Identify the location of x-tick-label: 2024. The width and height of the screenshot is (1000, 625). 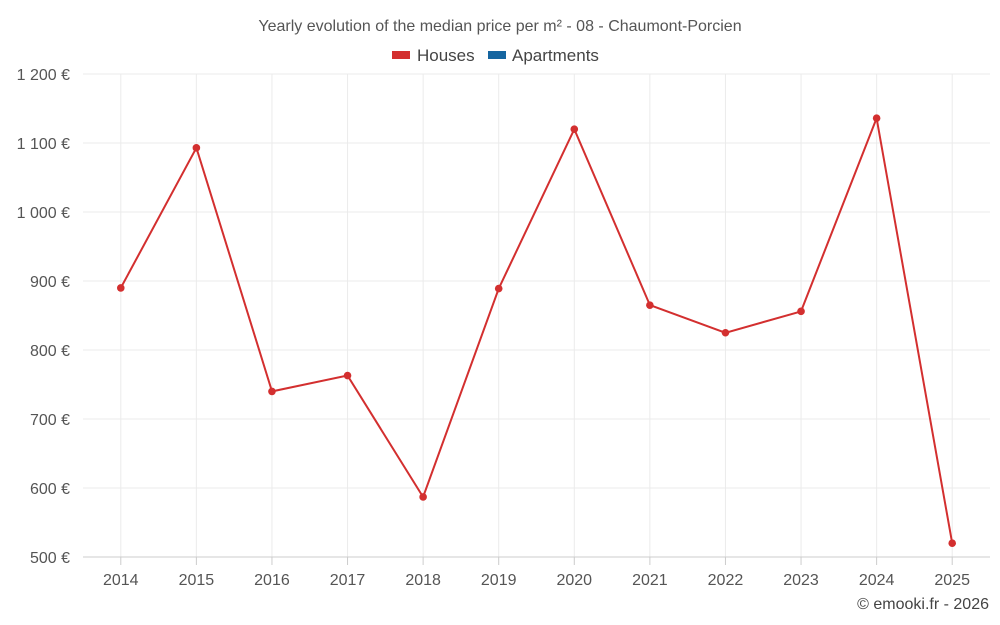
(877, 580).